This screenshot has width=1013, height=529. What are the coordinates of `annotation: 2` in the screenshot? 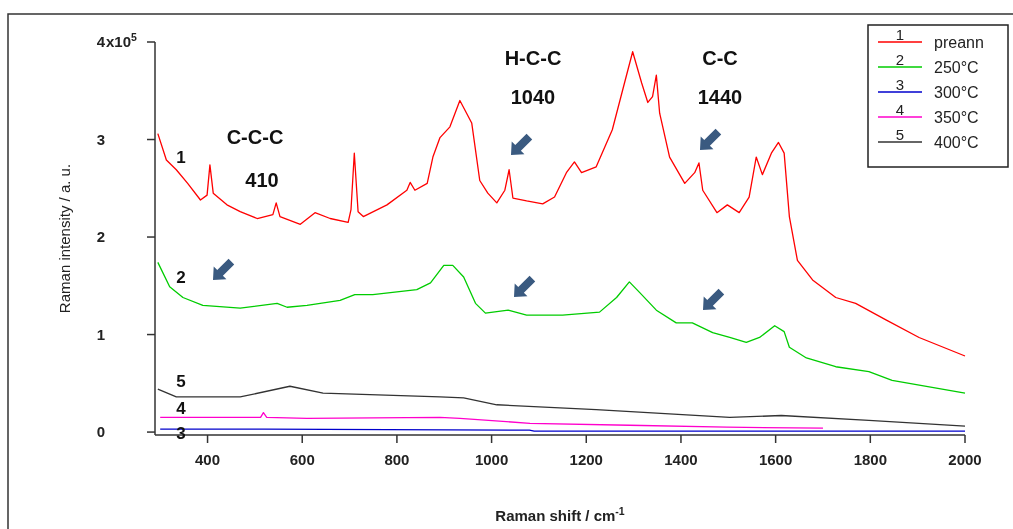 It's located at (181, 277).